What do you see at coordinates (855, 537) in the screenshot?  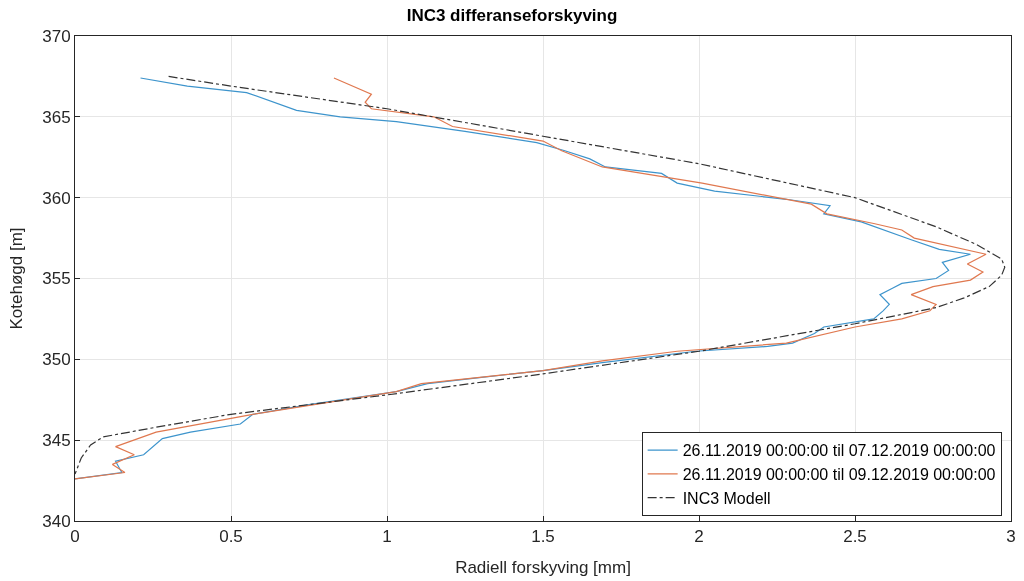 I see `x-tick-label: 2.5` at bounding box center [855, 537].